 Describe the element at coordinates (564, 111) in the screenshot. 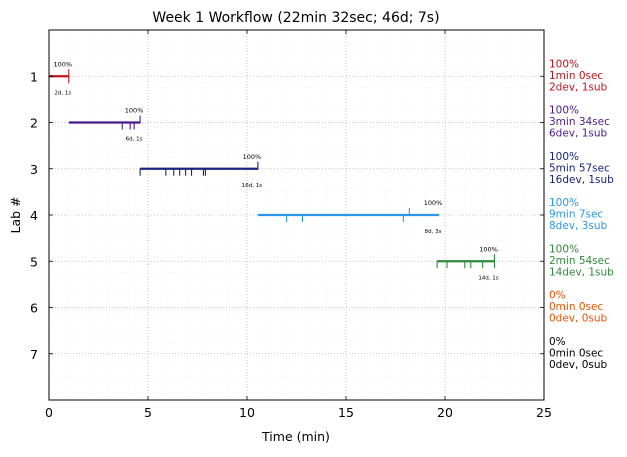

I see `lab-2-summary-line: 100%` at that location.